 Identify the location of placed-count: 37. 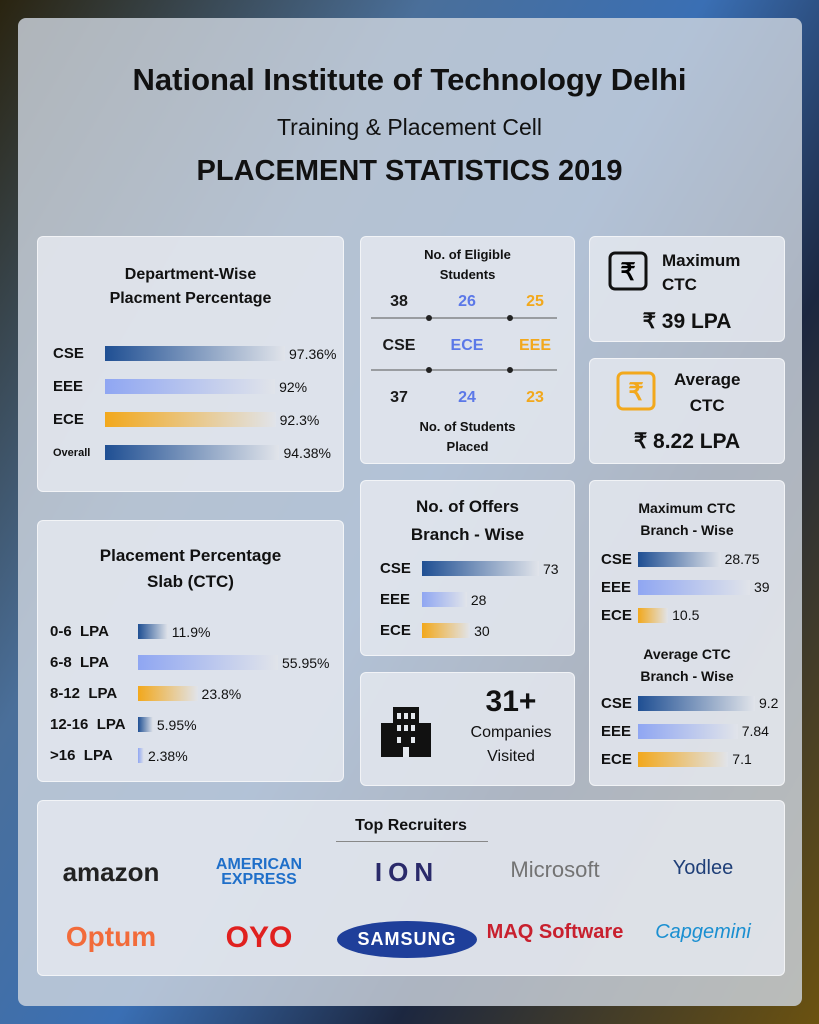
(399, 397).